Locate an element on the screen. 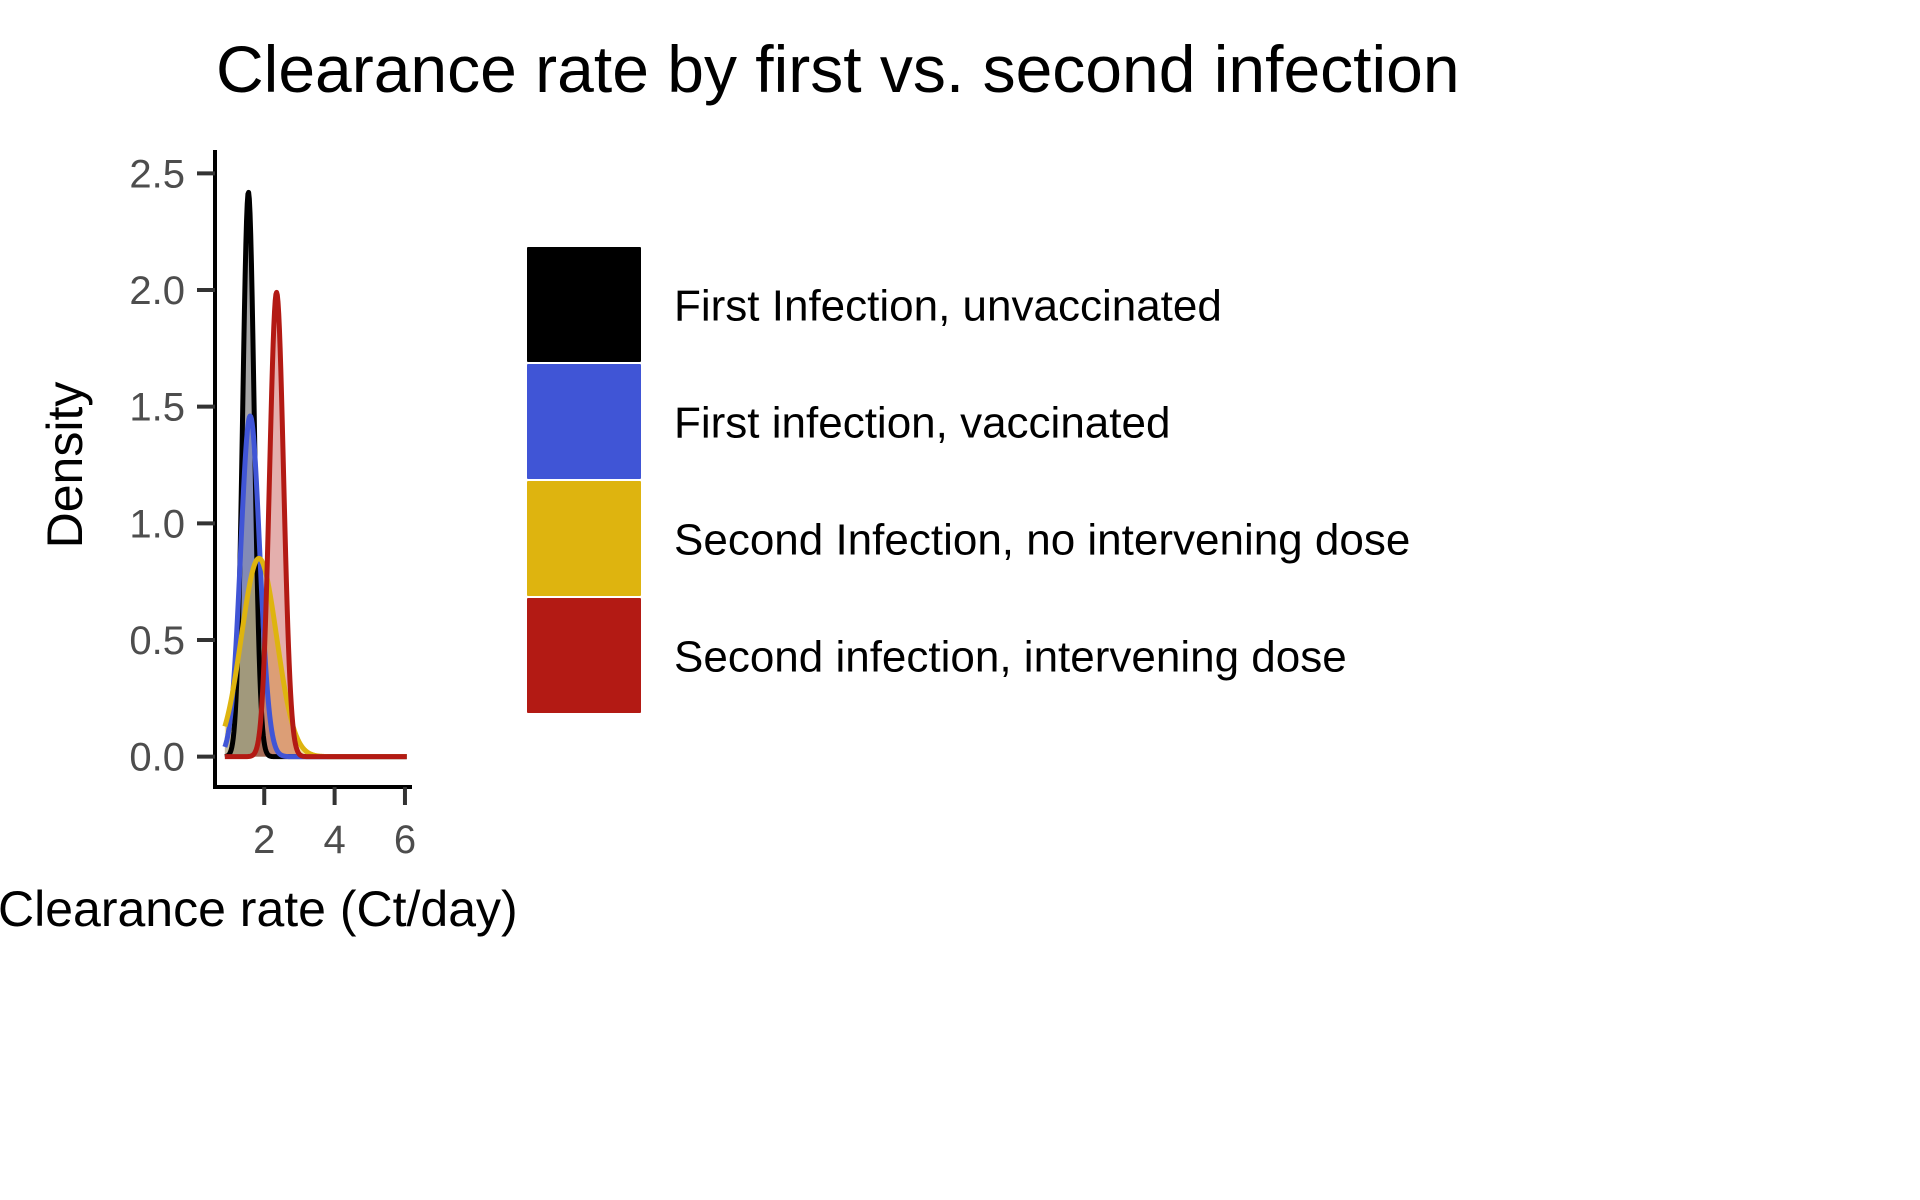 The height and width of the screenshot is (1200, 1920). legend-label-first-infection-vaccinated: First infection, vaccinated is located at coordinates (922, 423).